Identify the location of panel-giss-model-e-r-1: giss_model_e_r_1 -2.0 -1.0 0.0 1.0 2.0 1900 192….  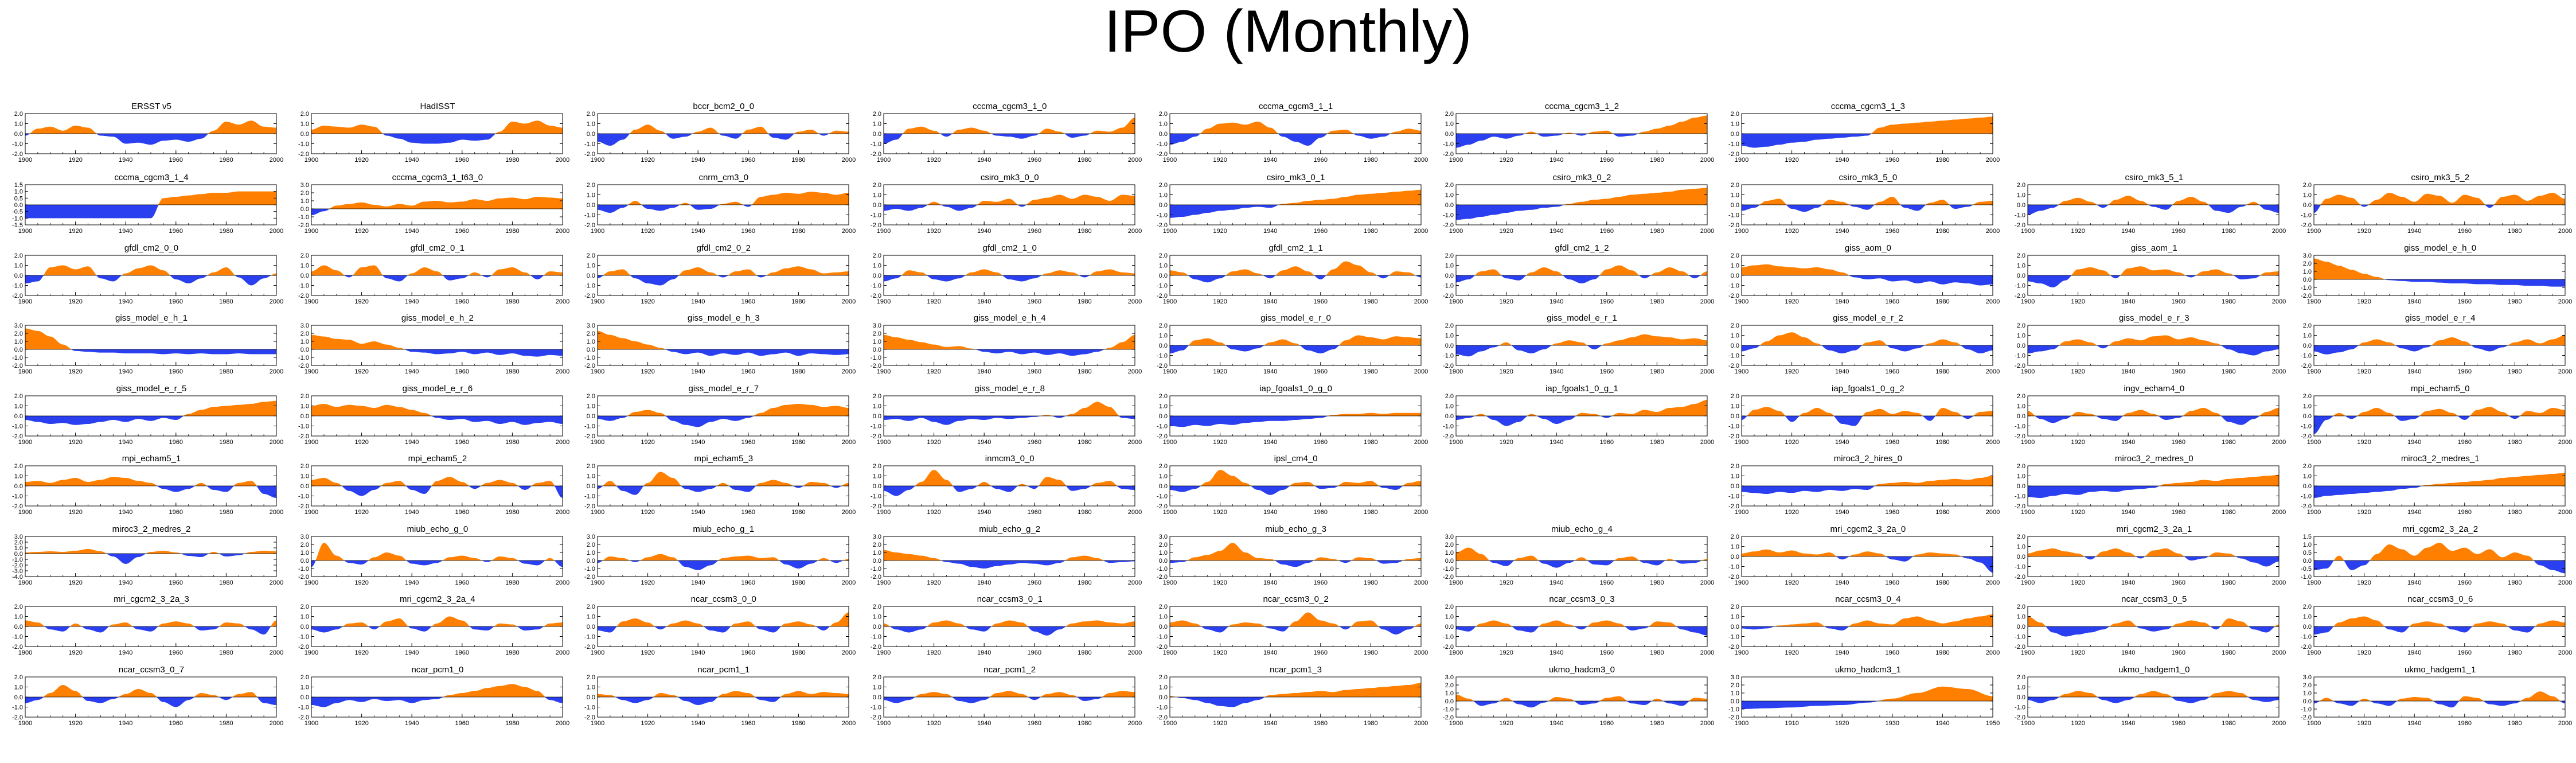
(1573, 347).